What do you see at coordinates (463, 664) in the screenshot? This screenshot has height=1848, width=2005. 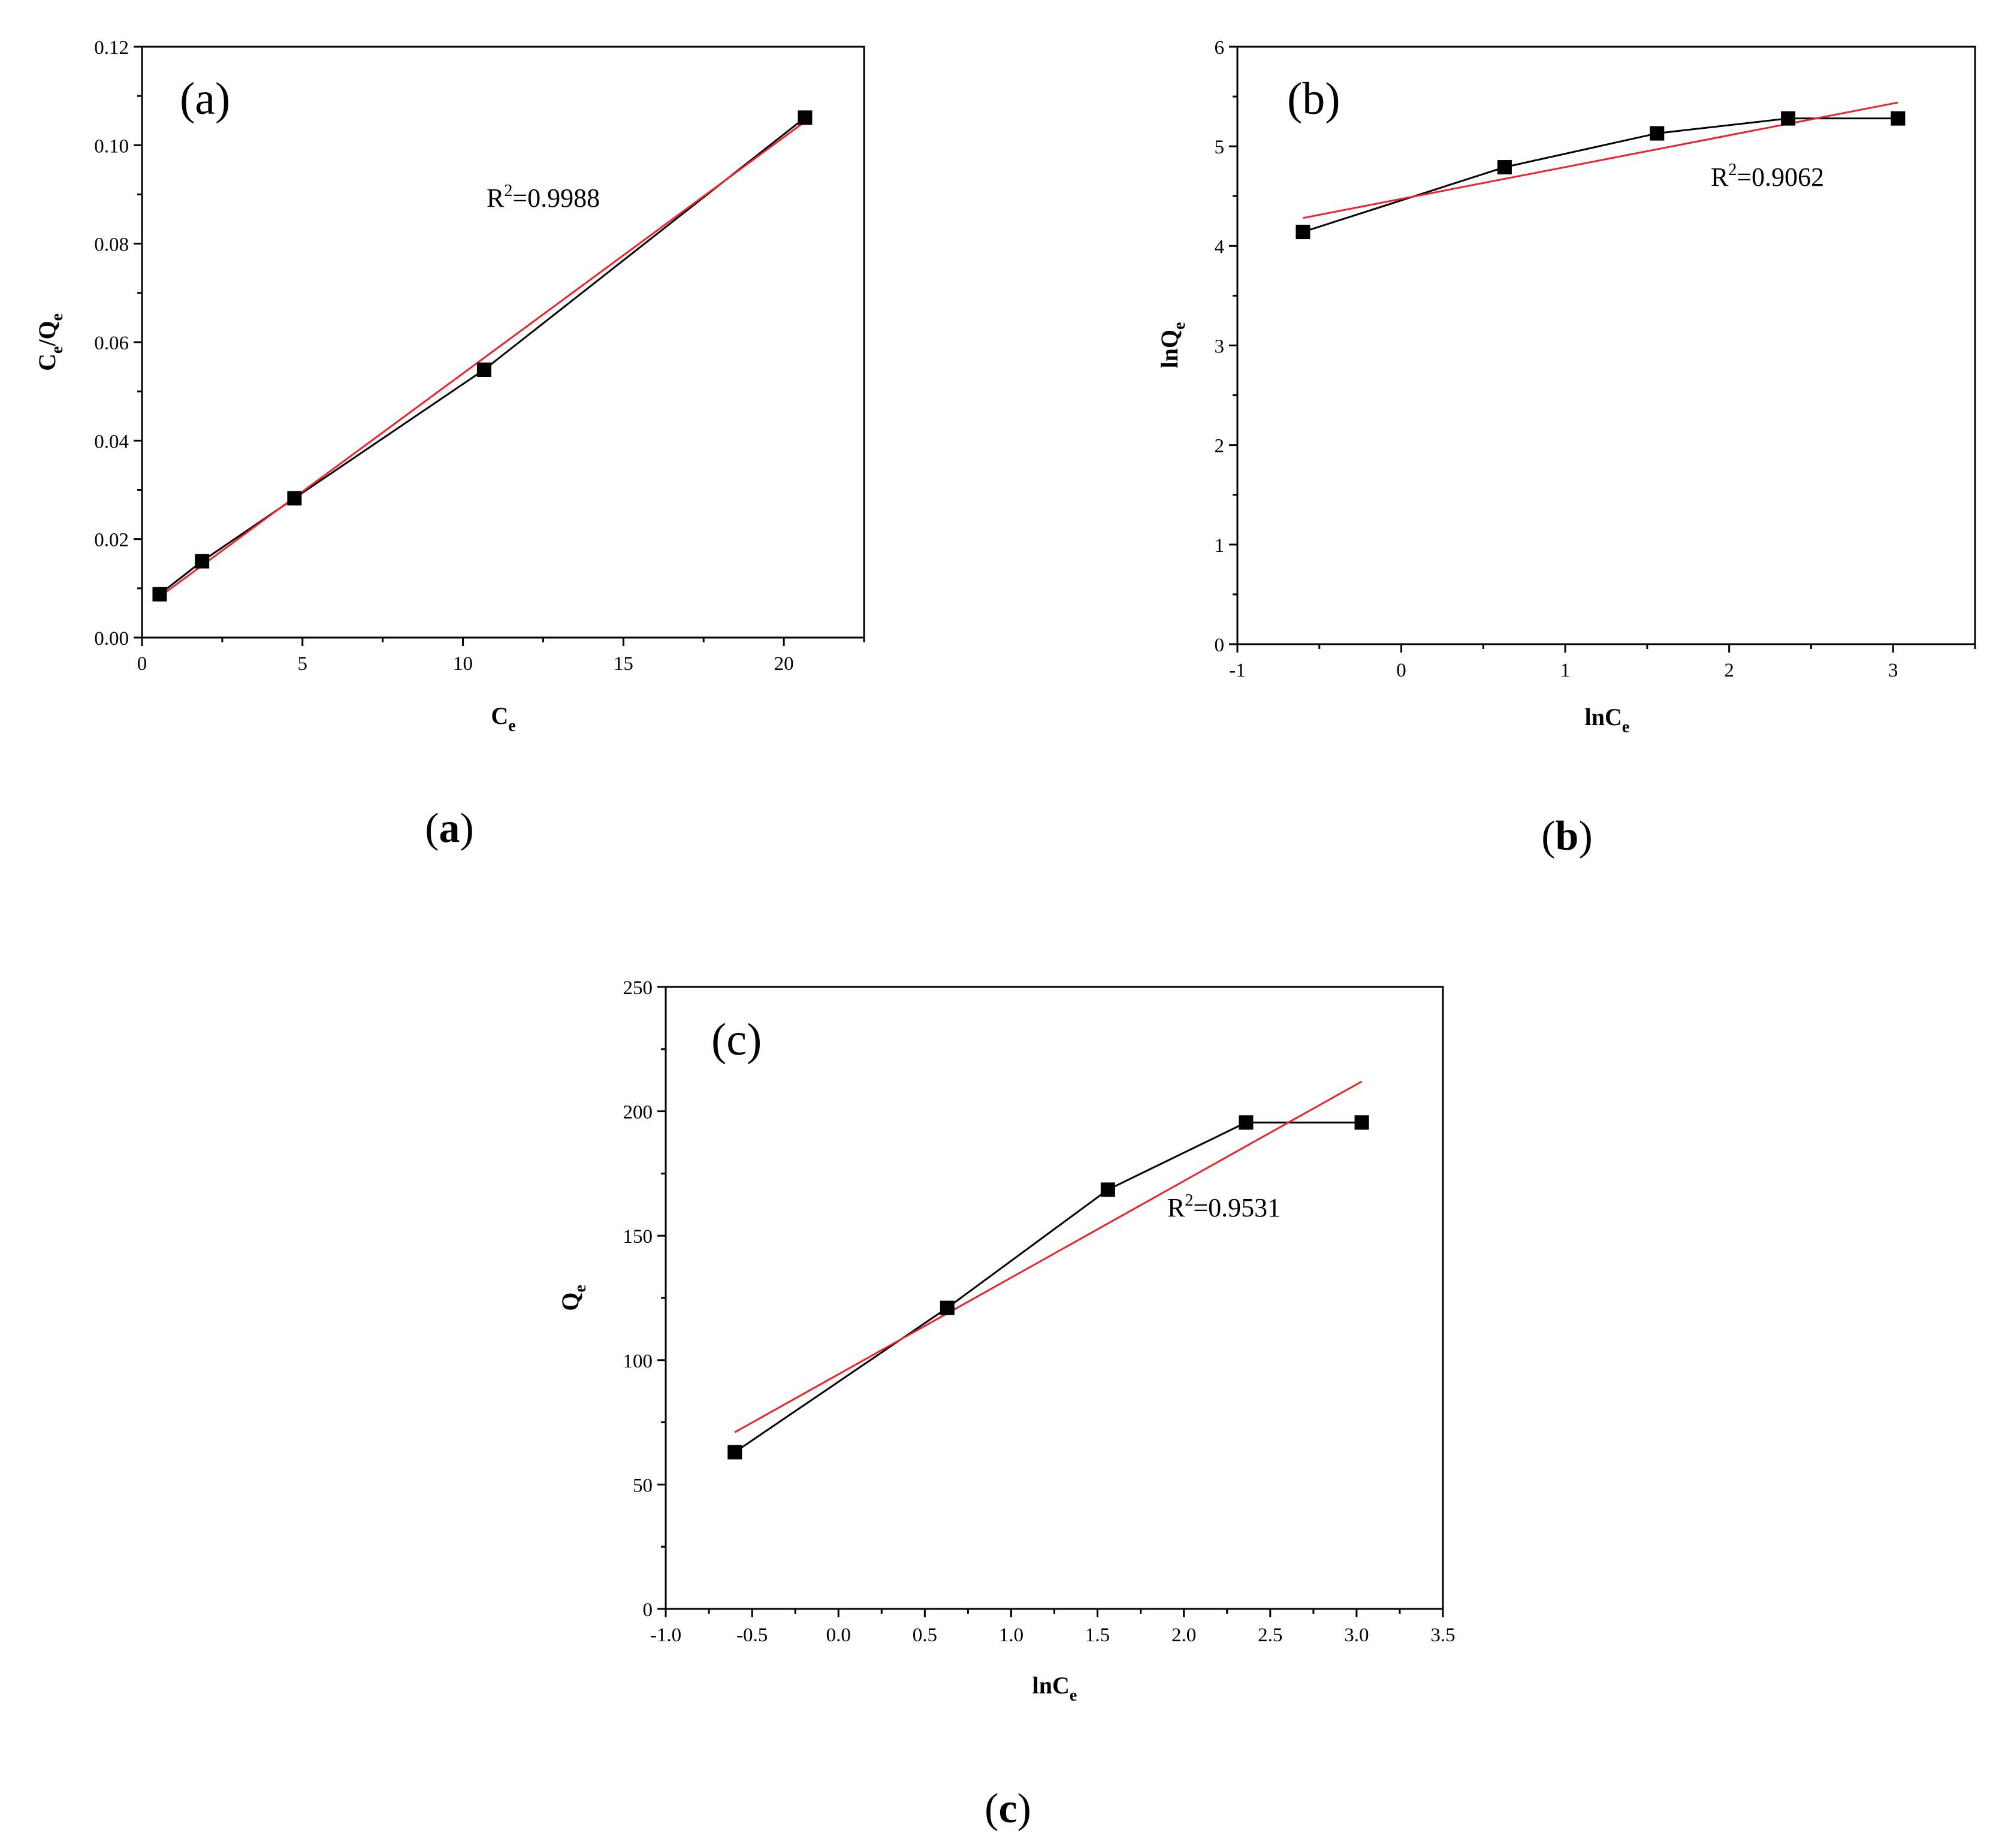 I see `x-tick-label: 10` at bounding box center [463, 664].